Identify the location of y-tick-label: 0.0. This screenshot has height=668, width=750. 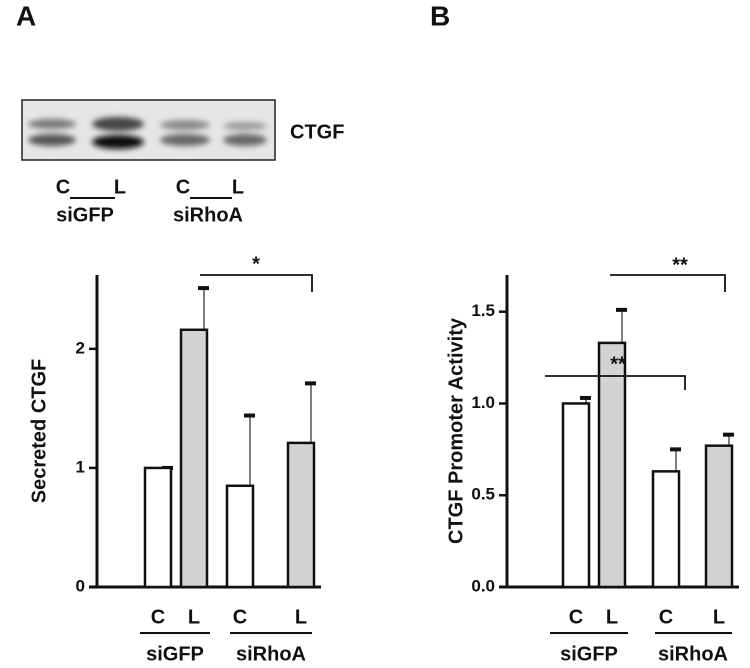
(483, 585).